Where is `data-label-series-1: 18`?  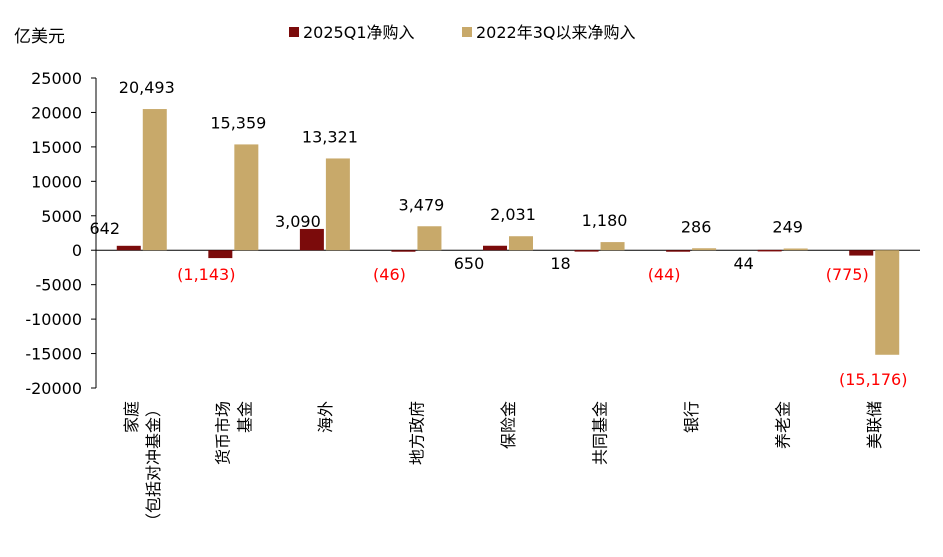
data-label-series-1: 18 is located at coordinates (560, 263).